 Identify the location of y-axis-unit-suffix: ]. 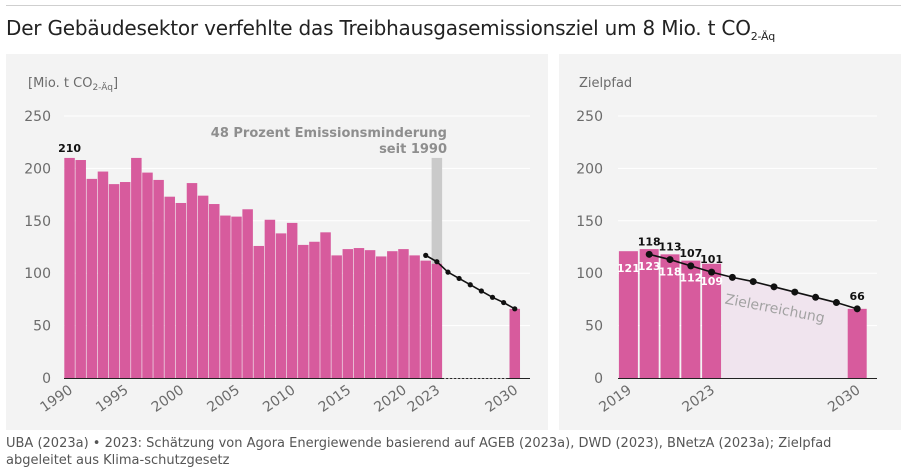
(115, 83).